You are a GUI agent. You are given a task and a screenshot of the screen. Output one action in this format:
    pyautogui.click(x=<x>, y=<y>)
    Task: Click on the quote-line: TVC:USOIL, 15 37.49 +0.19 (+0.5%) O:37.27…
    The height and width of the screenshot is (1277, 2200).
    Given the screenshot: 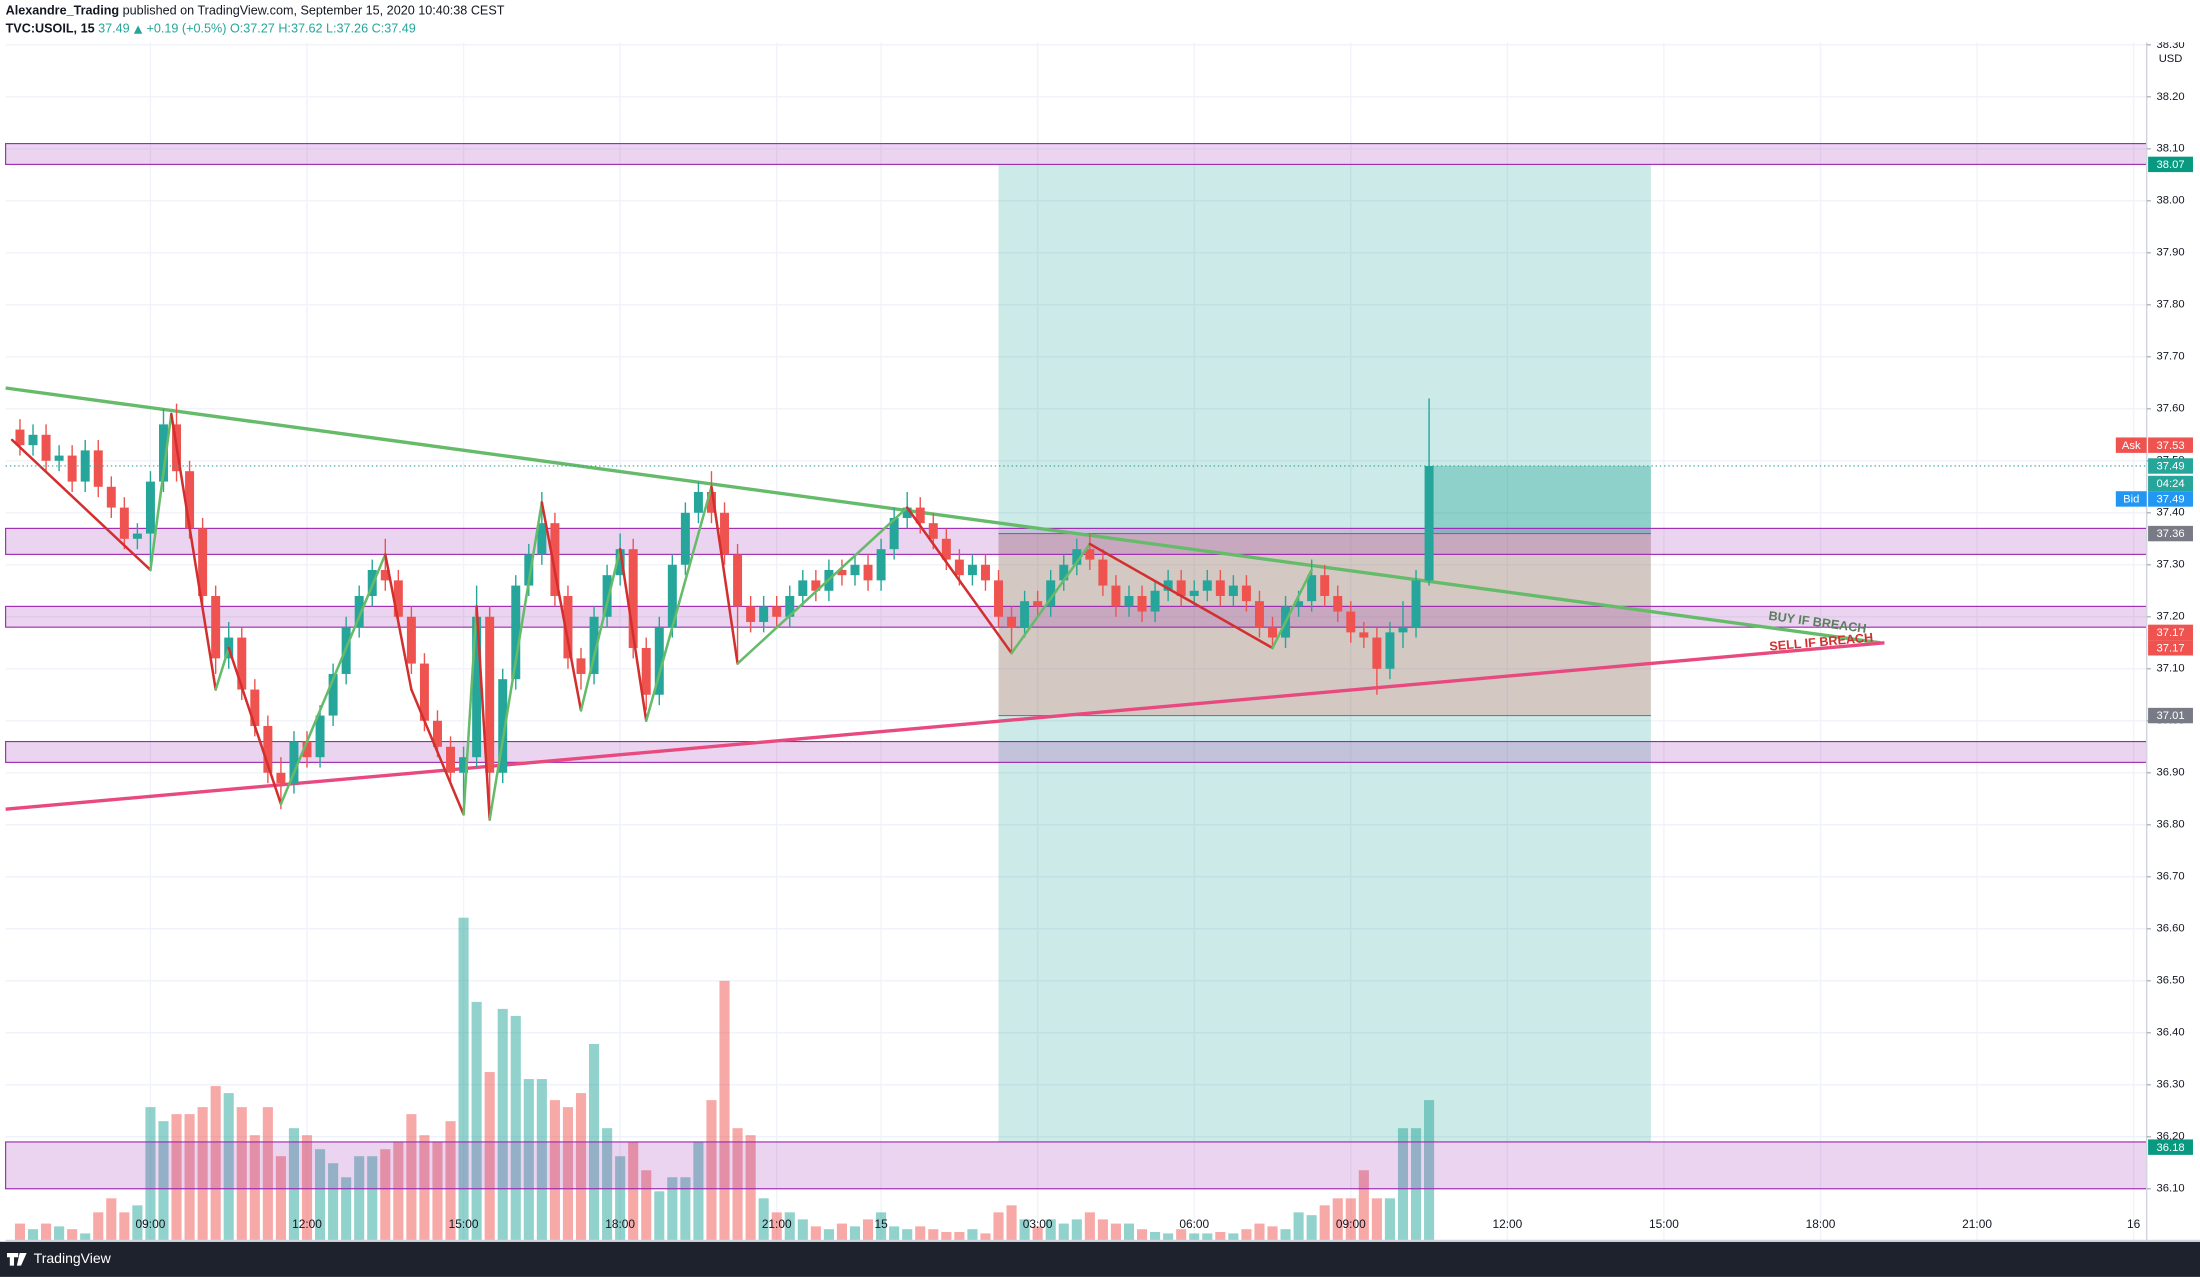 What is the action you would take?
    pyautogui.click(x=211, y=29)
    